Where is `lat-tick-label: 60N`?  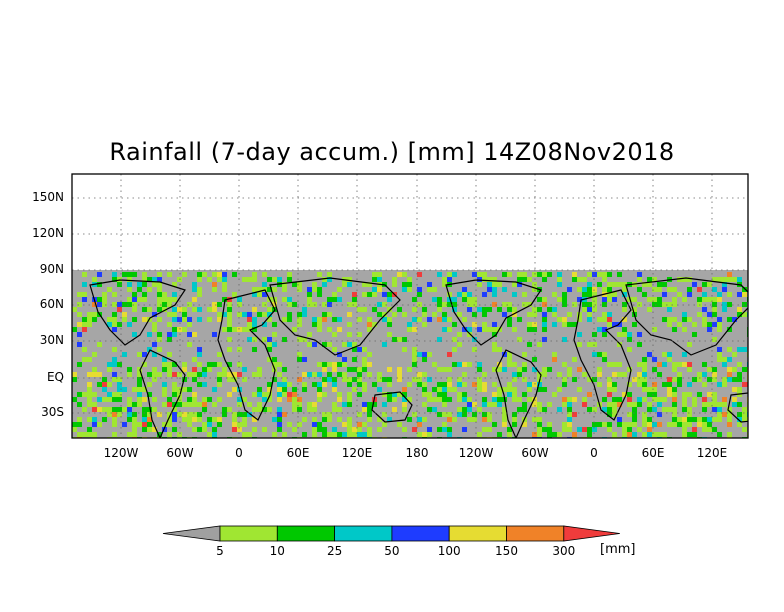 lat-tick-label: 60N is located at coordinates (51, 304).